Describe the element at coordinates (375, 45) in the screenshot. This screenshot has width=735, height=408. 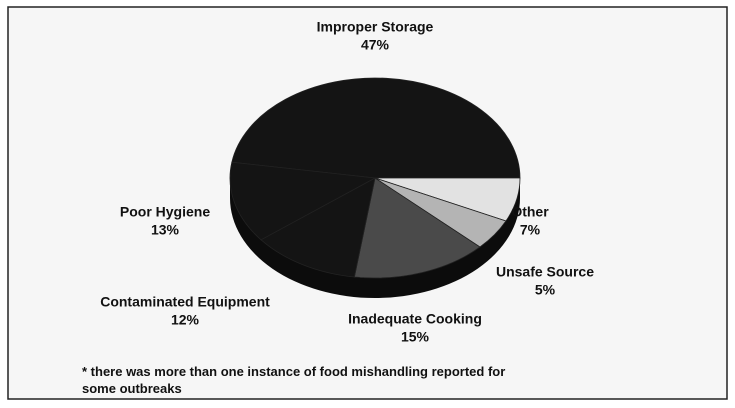
I see `slice-value-label: 47%` at that location.